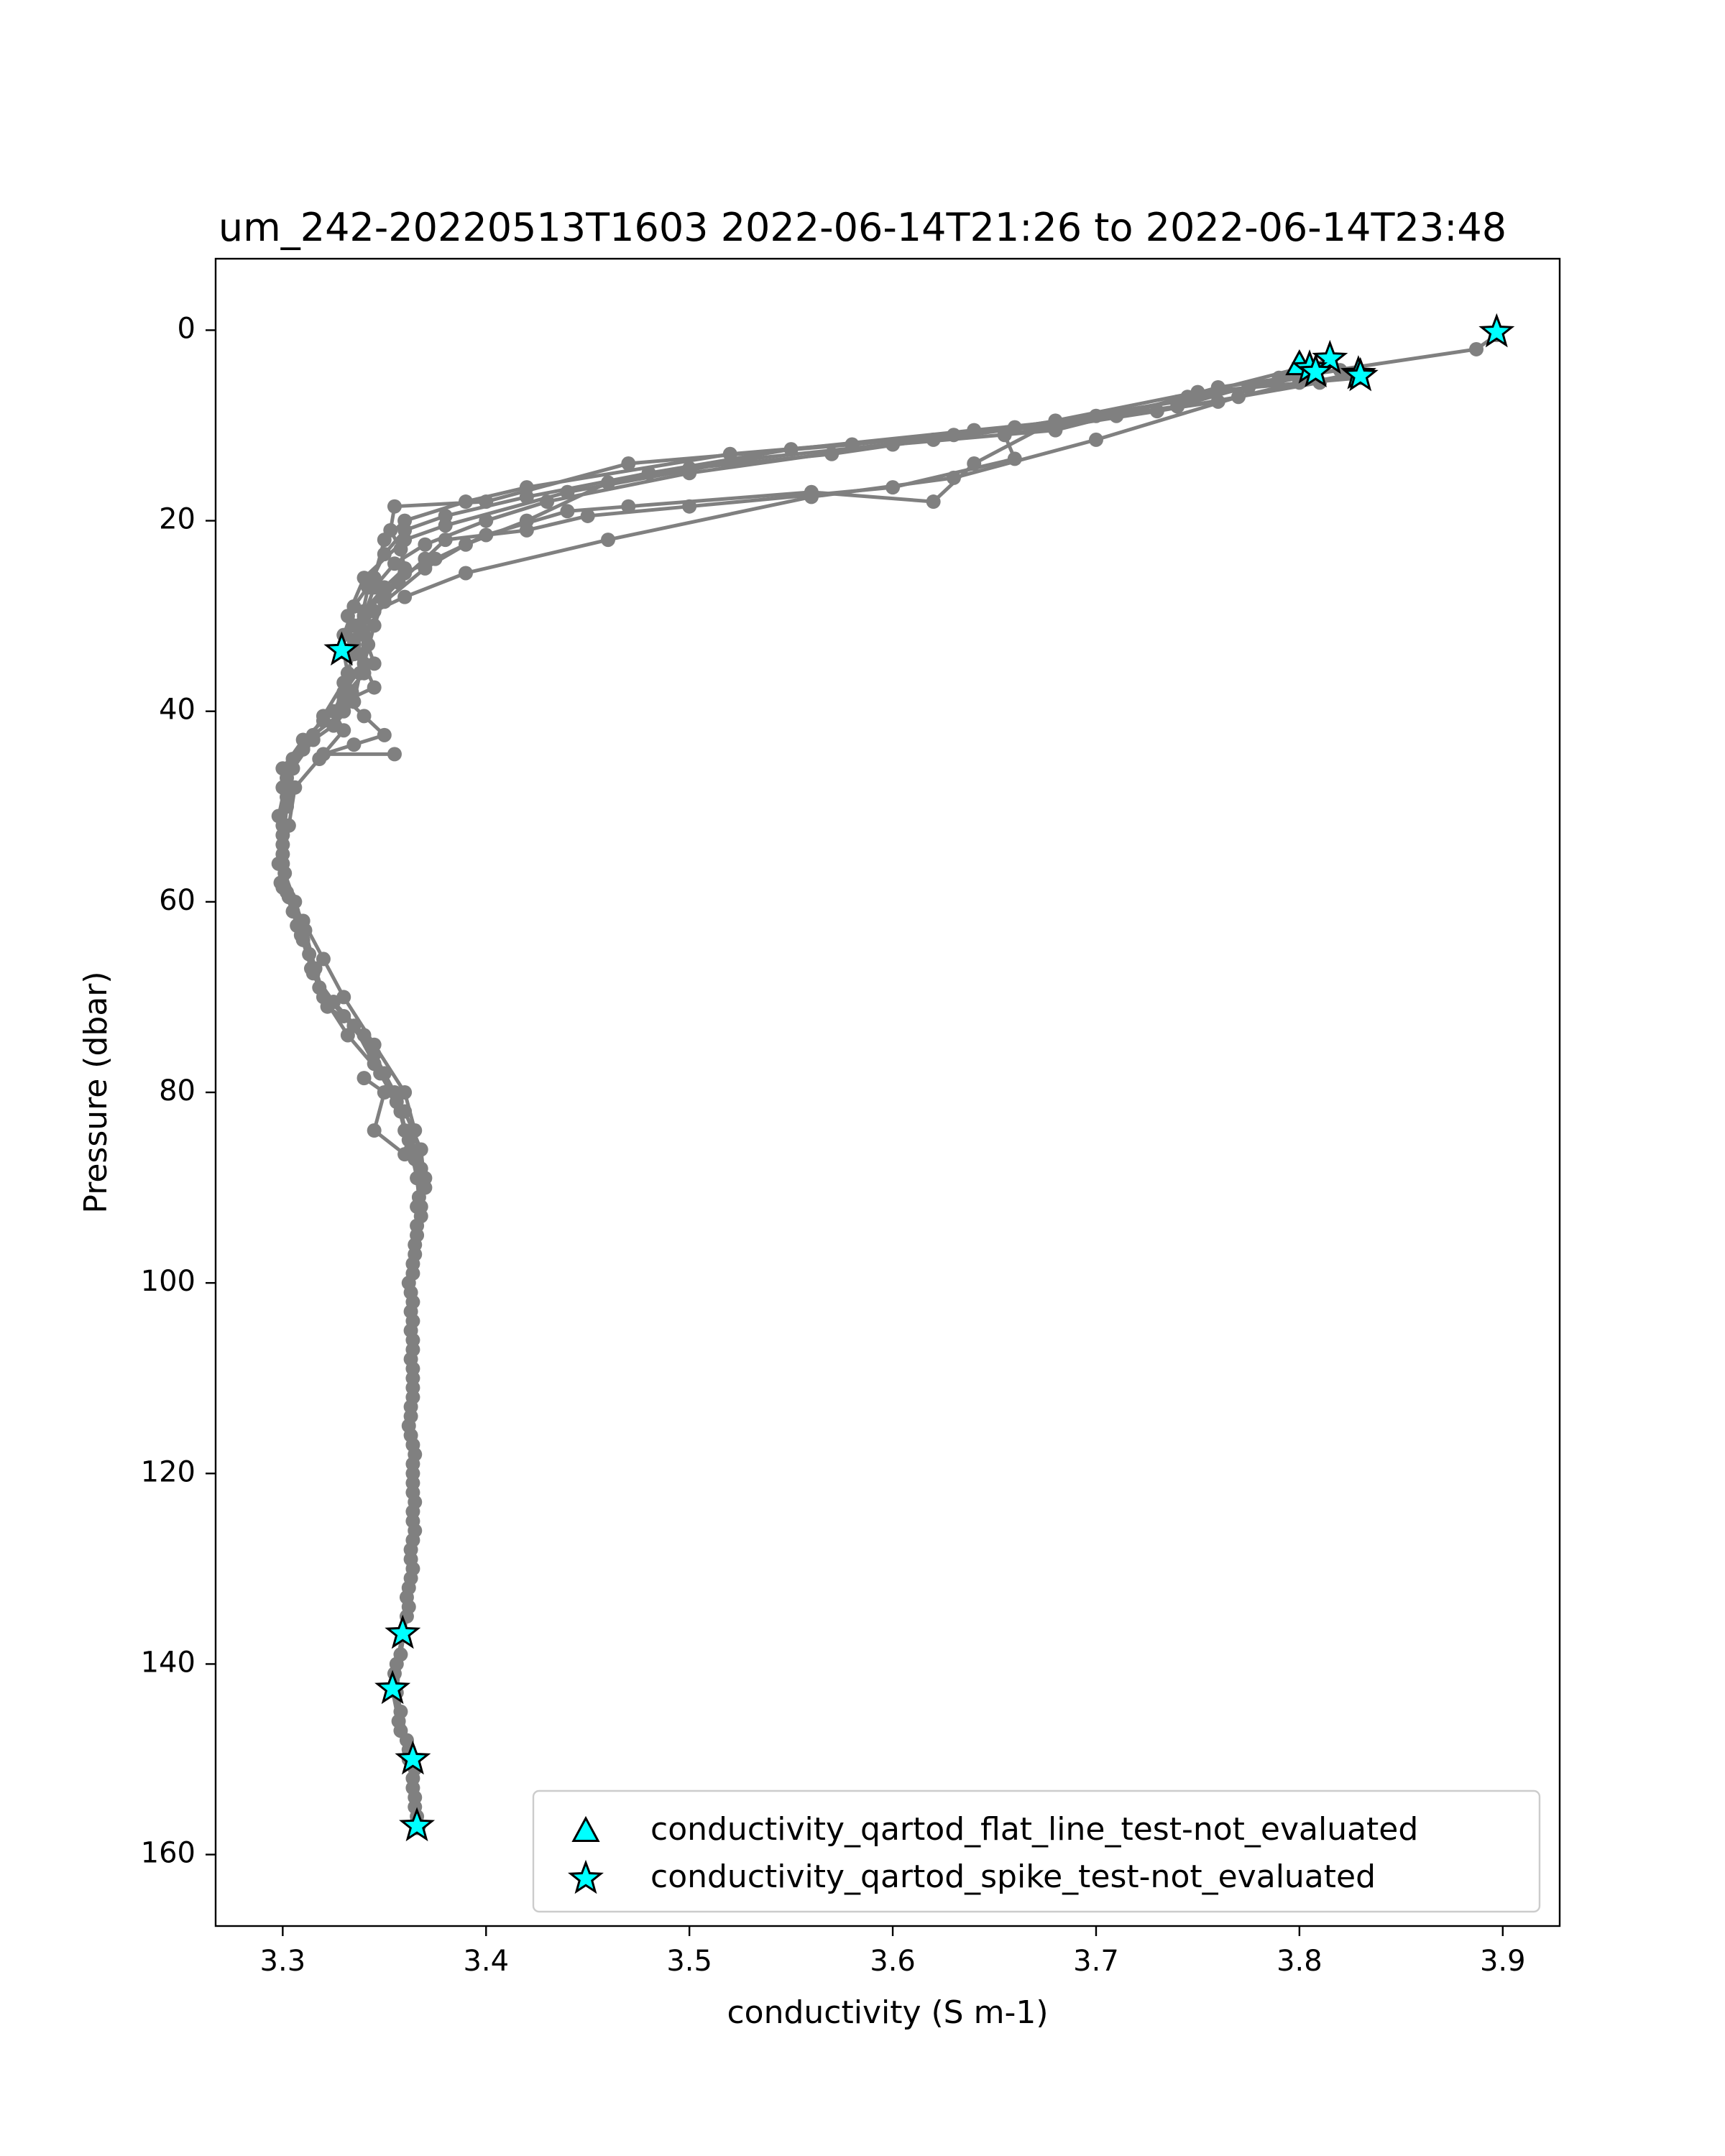  I want to click on x-axis: 3.3 3.4 3.5 3.6 3.7 3.8 3.9, so click(893, 1952).